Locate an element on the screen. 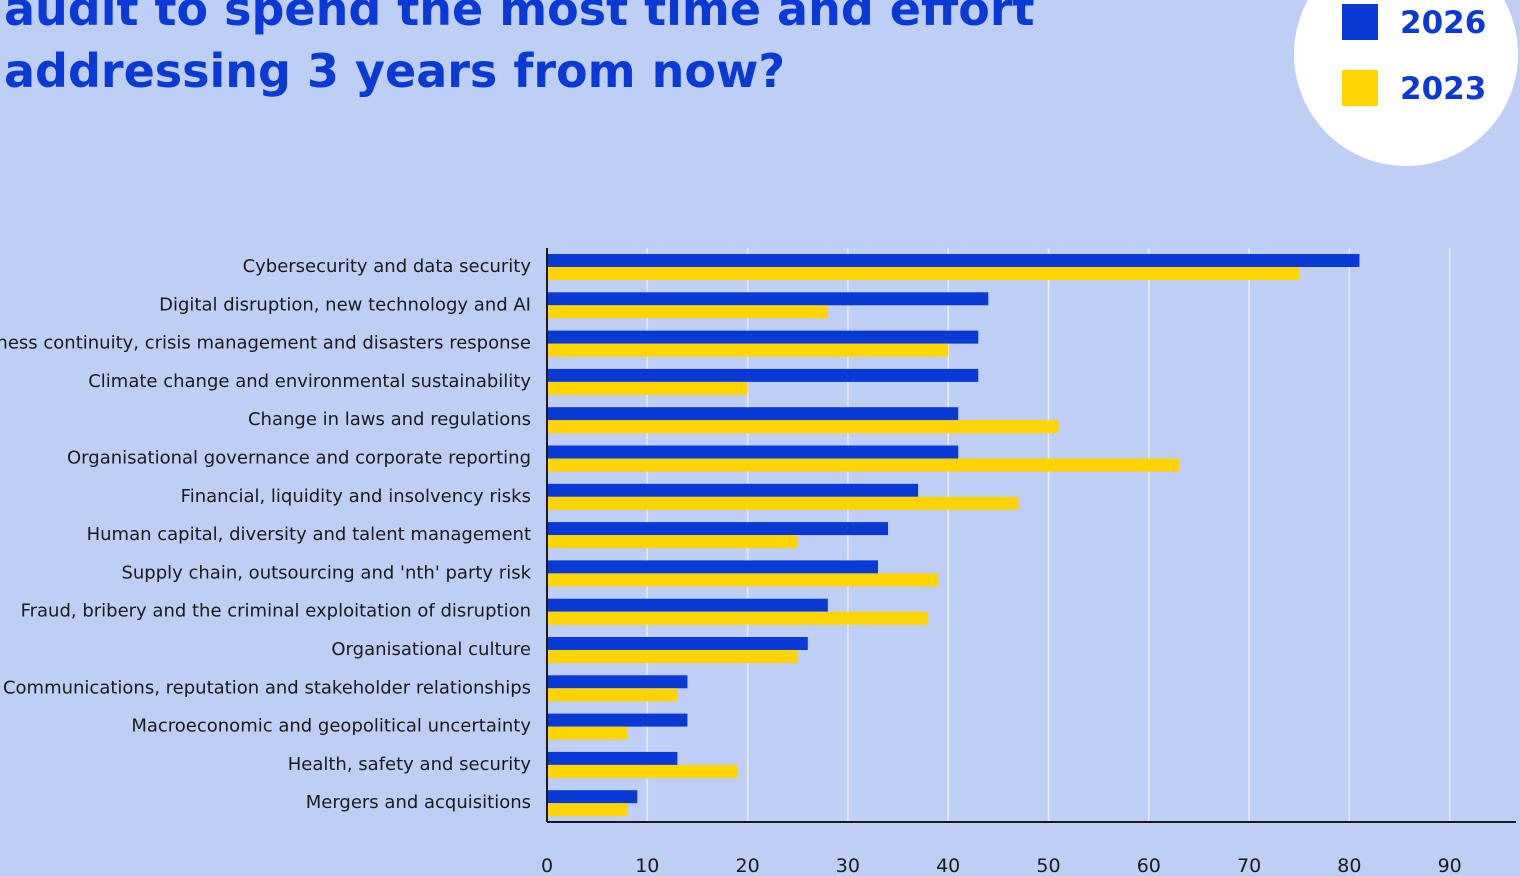 Image resolution: width=1520 pixels, height=876 pixels. legend: 2026 2023 is located at coordinates (1406, 83).